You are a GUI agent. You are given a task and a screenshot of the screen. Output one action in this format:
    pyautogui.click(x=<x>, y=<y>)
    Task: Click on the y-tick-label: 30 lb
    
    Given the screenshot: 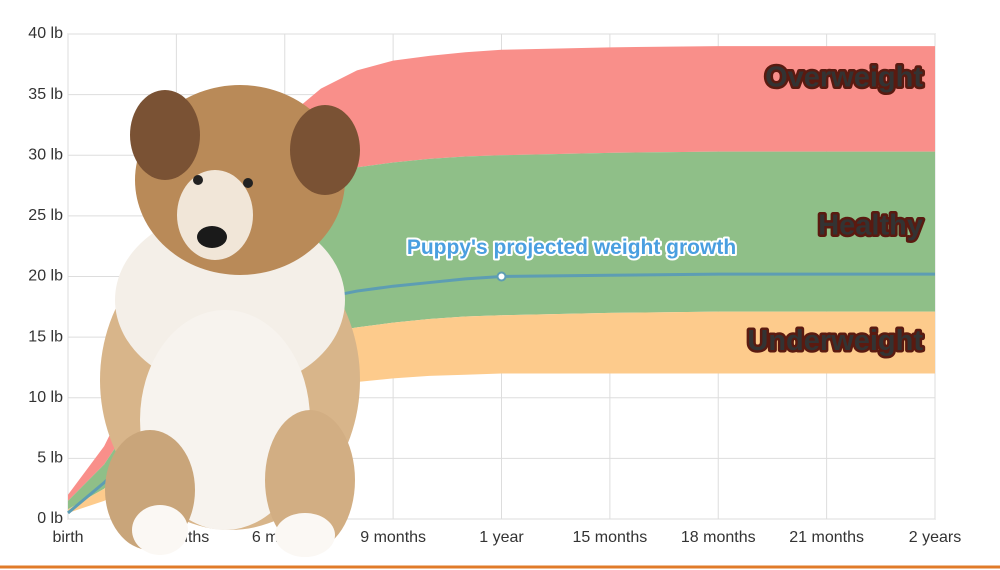 What is the action you would take?
    pyautogui.click(x=45, y=154)
    